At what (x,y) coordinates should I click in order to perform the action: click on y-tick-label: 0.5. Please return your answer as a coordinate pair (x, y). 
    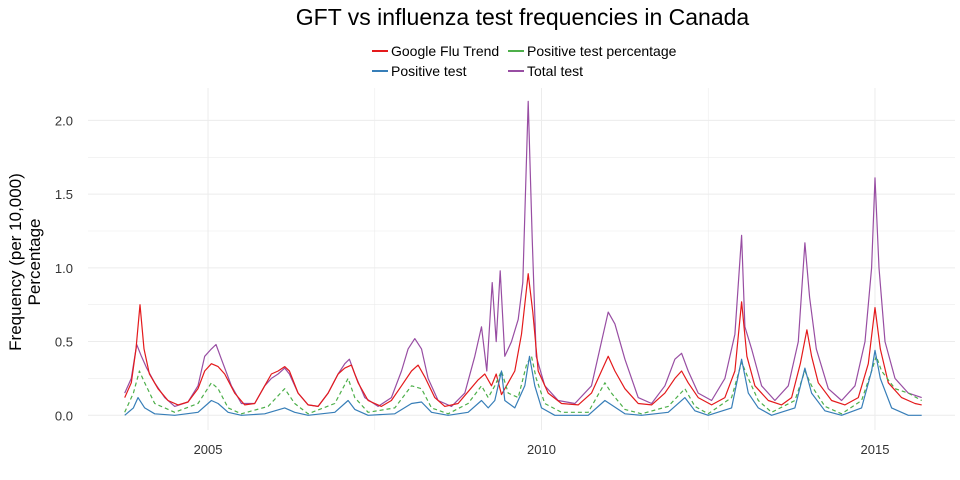
    Looking at the image, I should click on (64, 342).